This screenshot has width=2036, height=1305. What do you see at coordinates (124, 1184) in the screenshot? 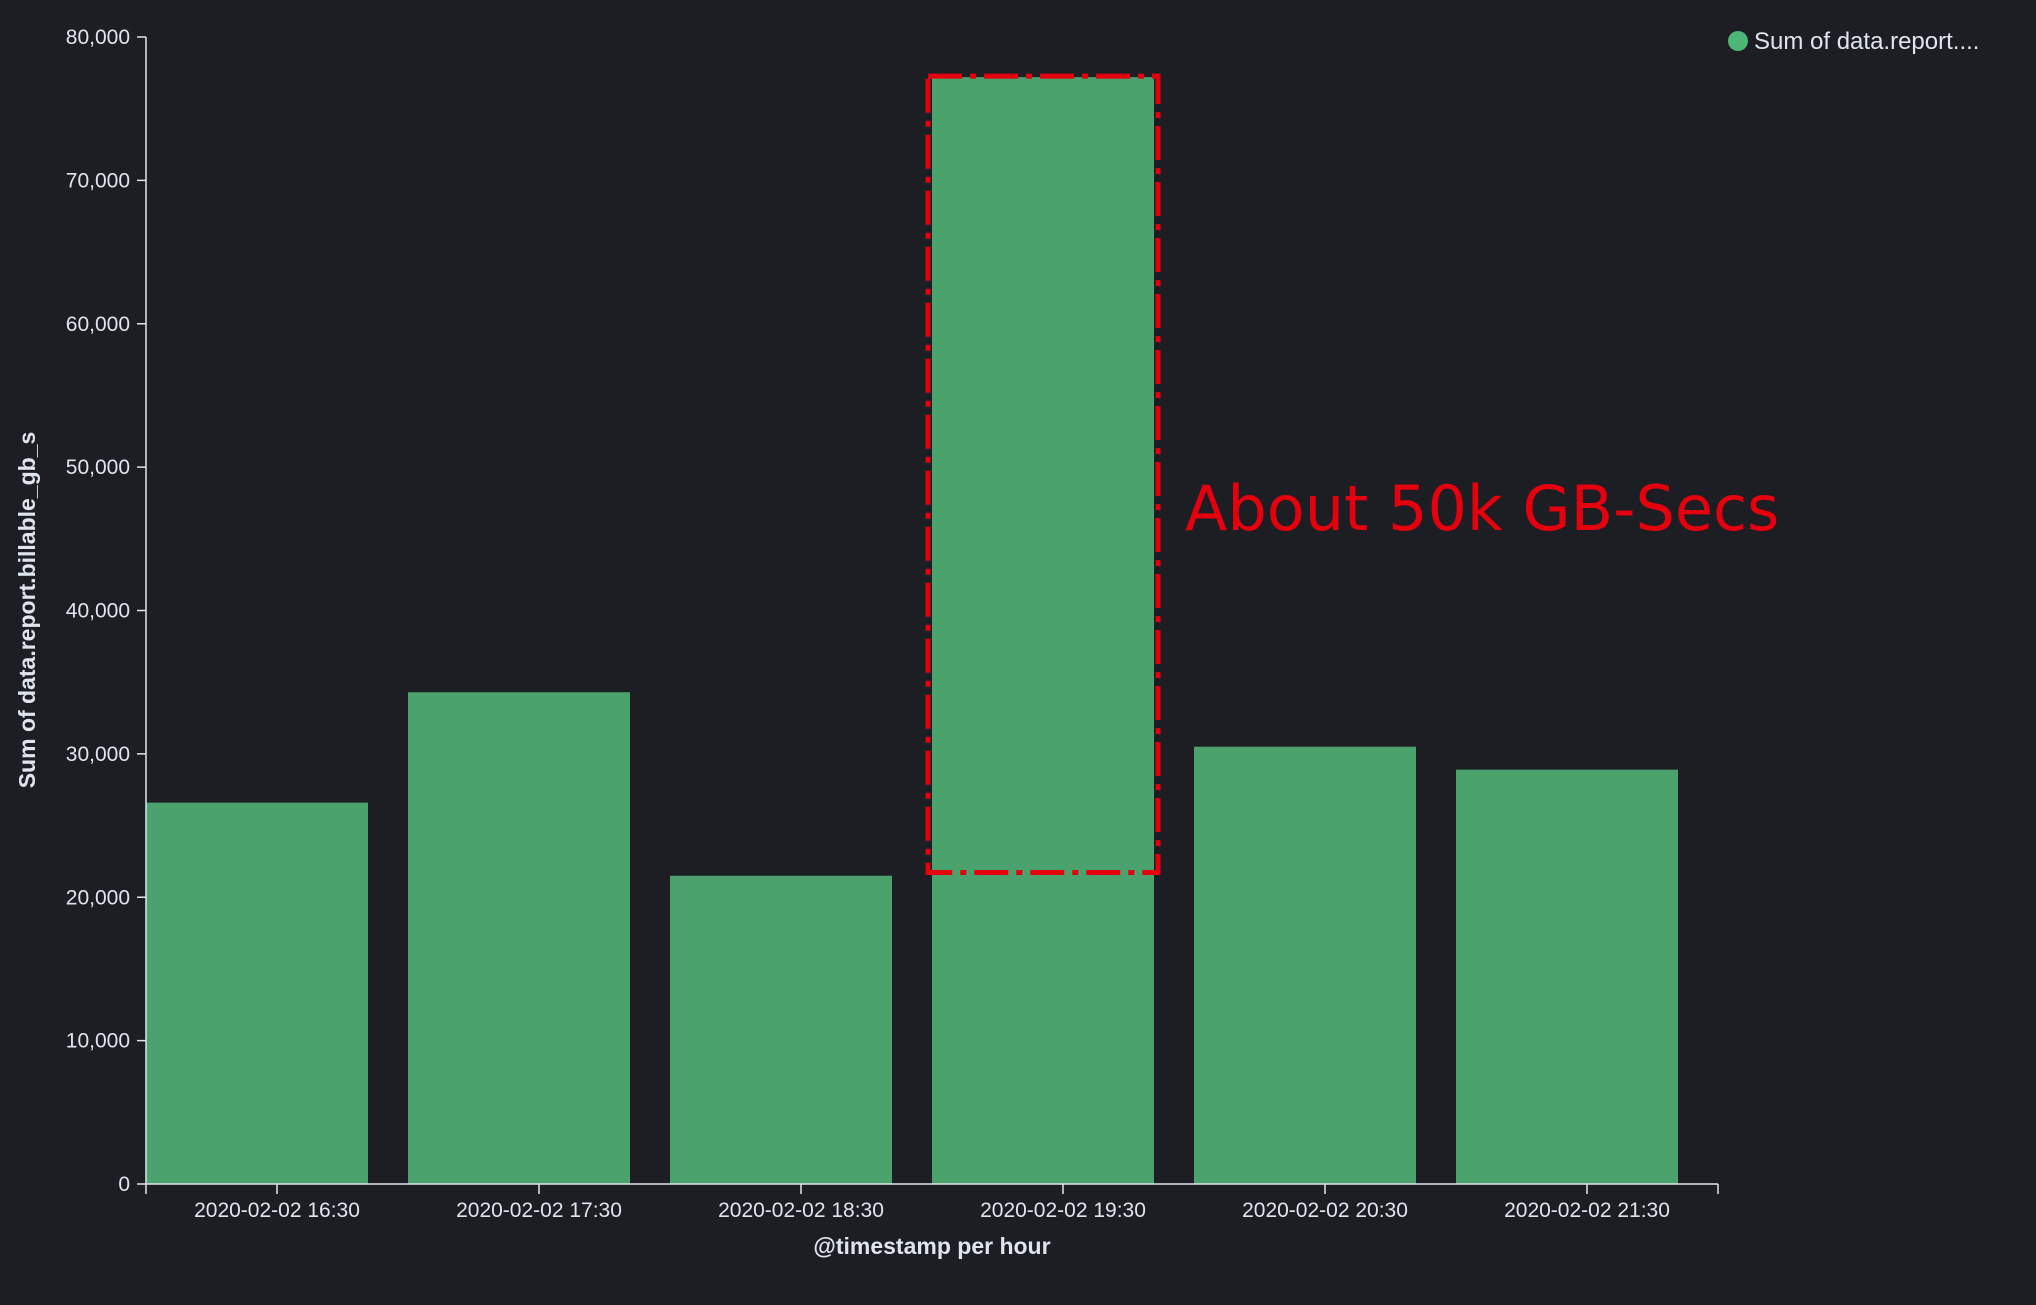
I see `y-tick-label-0: 0` at bounding box center [124, 1184].